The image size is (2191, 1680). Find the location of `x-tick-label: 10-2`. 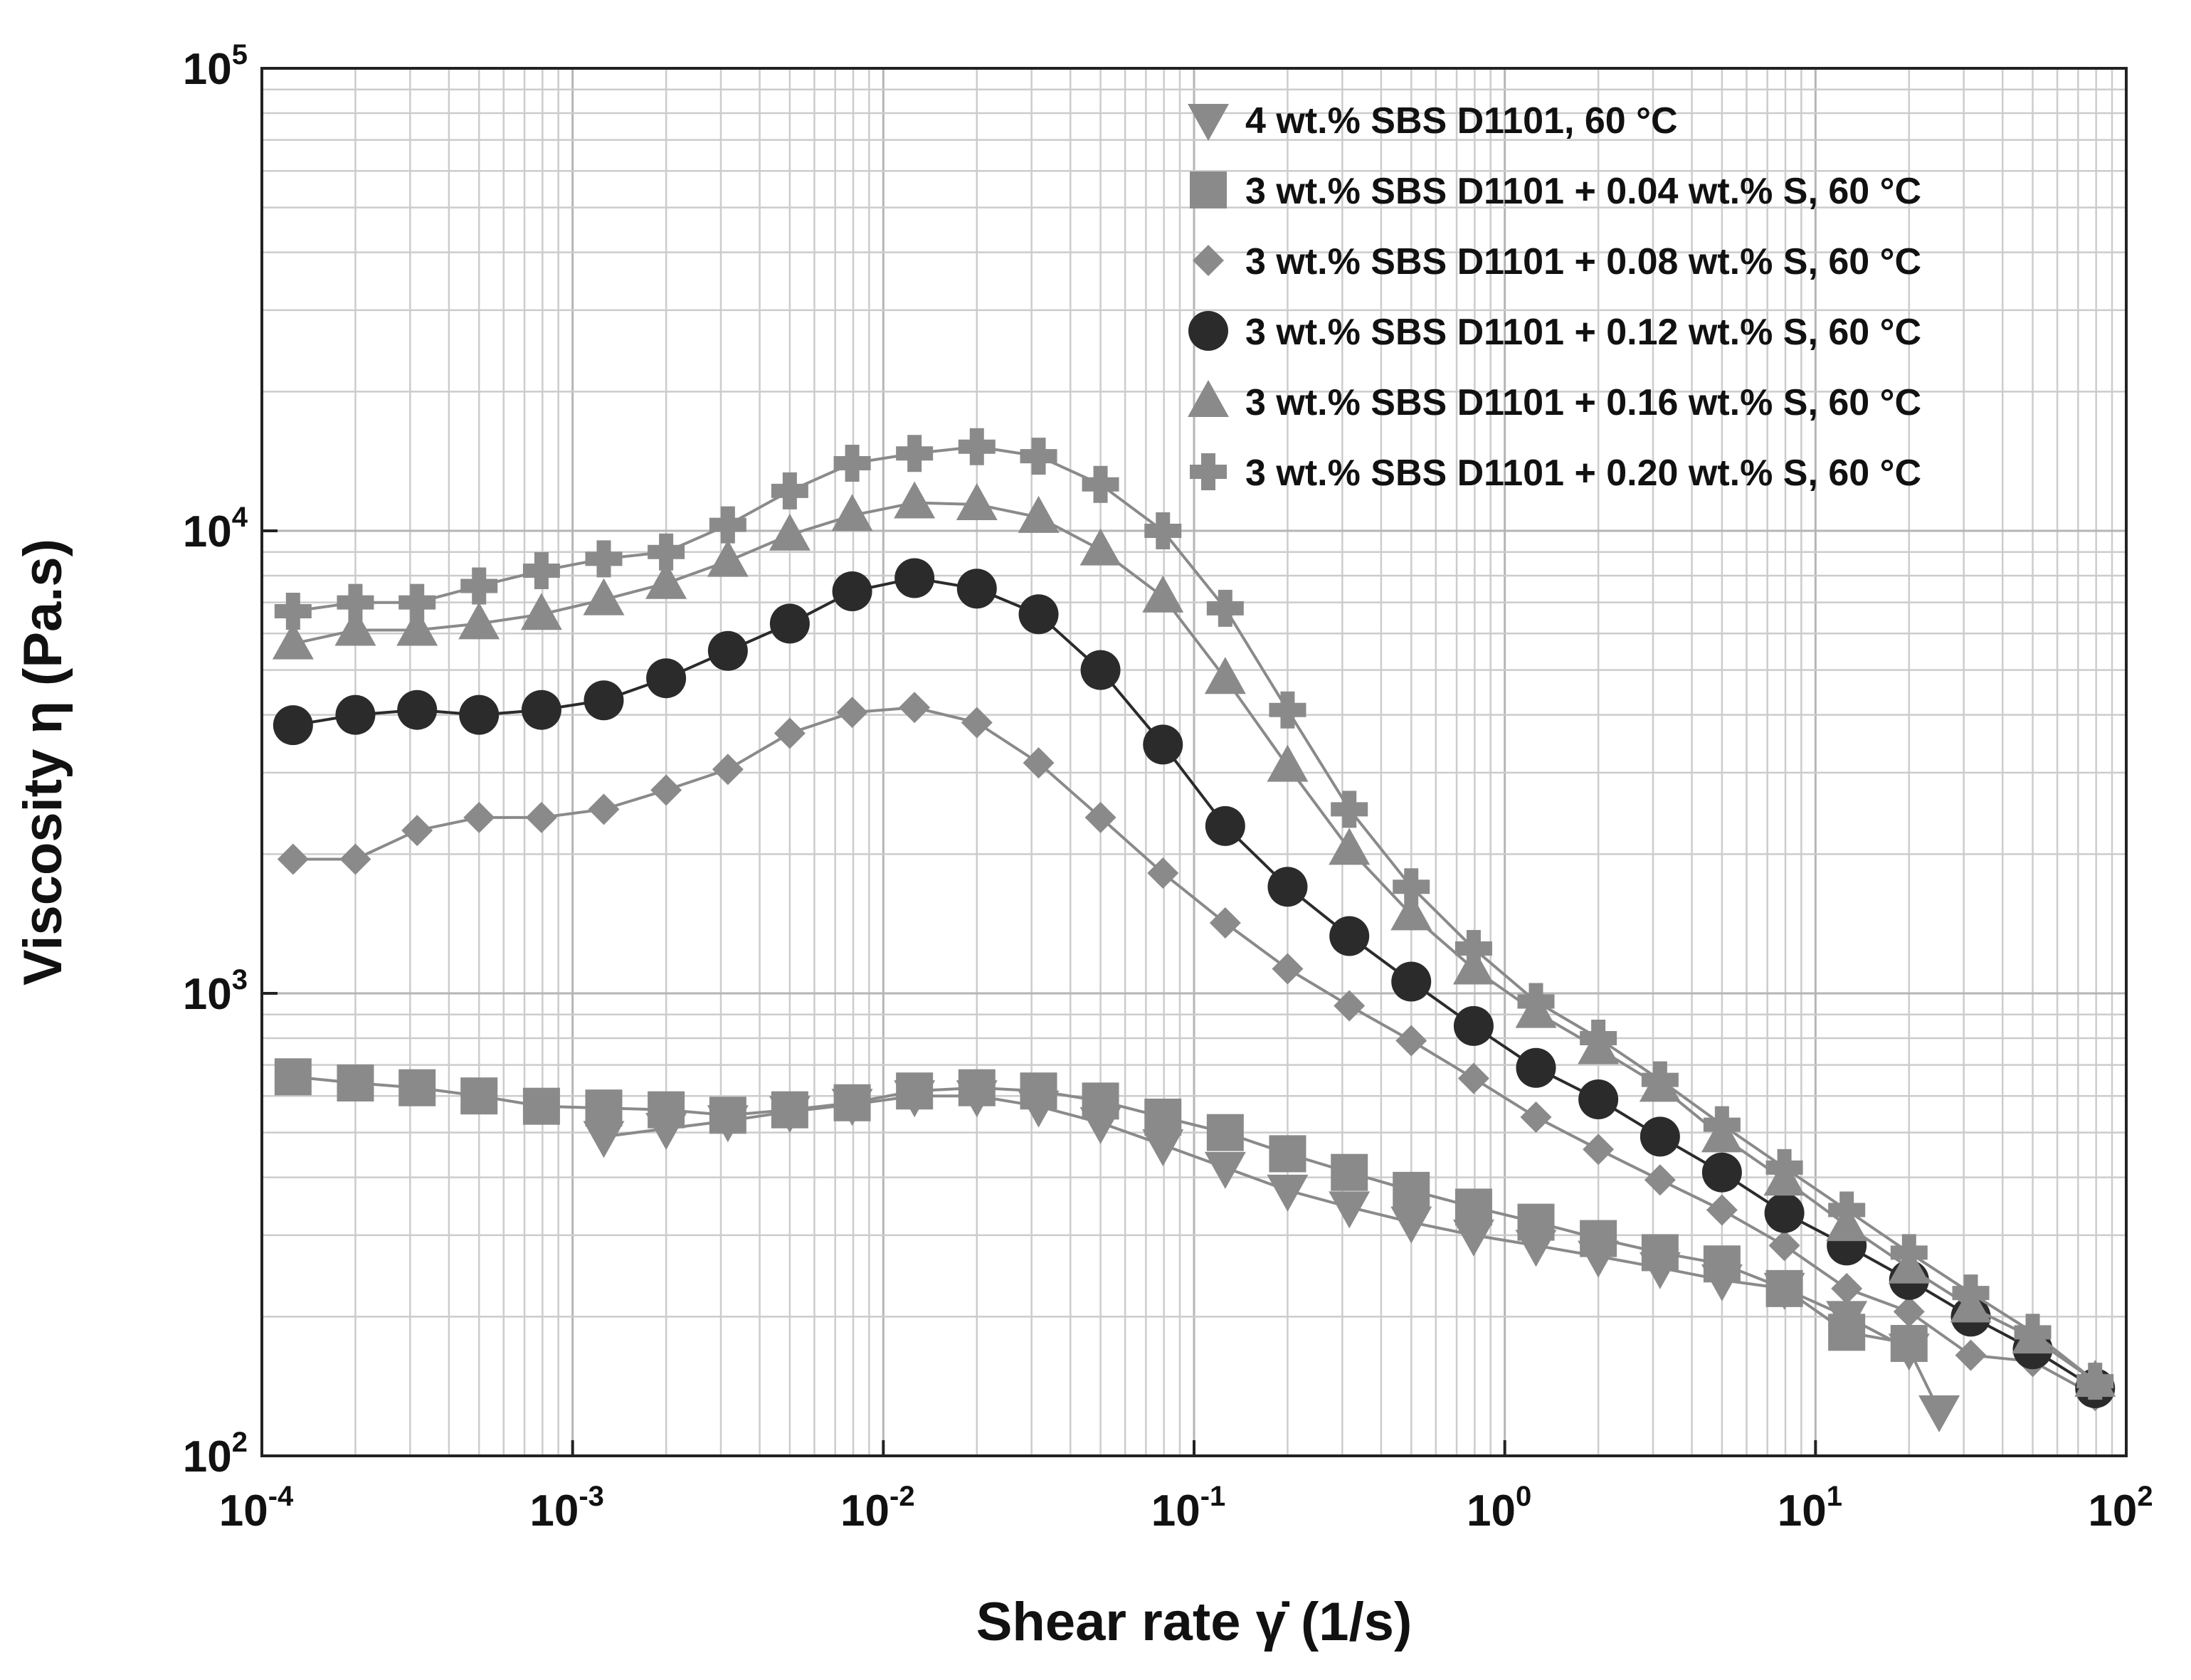

x-tick-label: 10-2 is located at coordinates (877, 1508).